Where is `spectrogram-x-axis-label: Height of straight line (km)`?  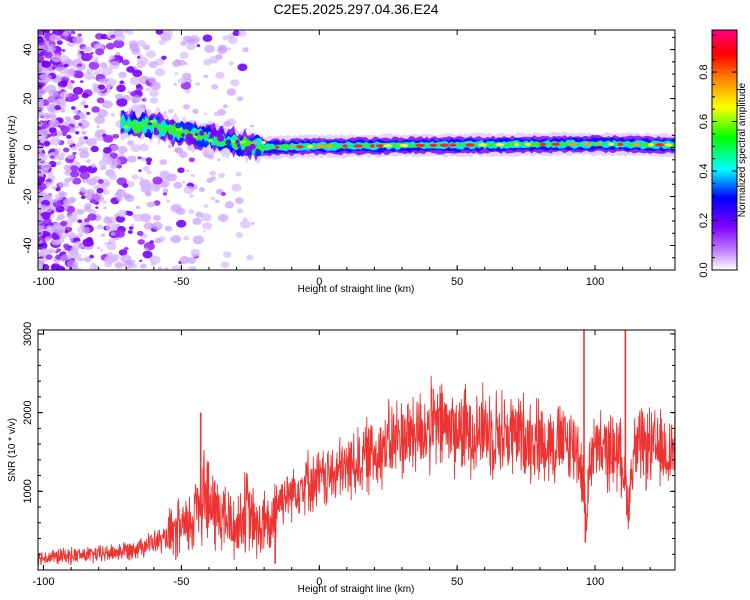 spectrogram-x-axis-label: Height of straight line (km) is located at coordinates (356, 289).